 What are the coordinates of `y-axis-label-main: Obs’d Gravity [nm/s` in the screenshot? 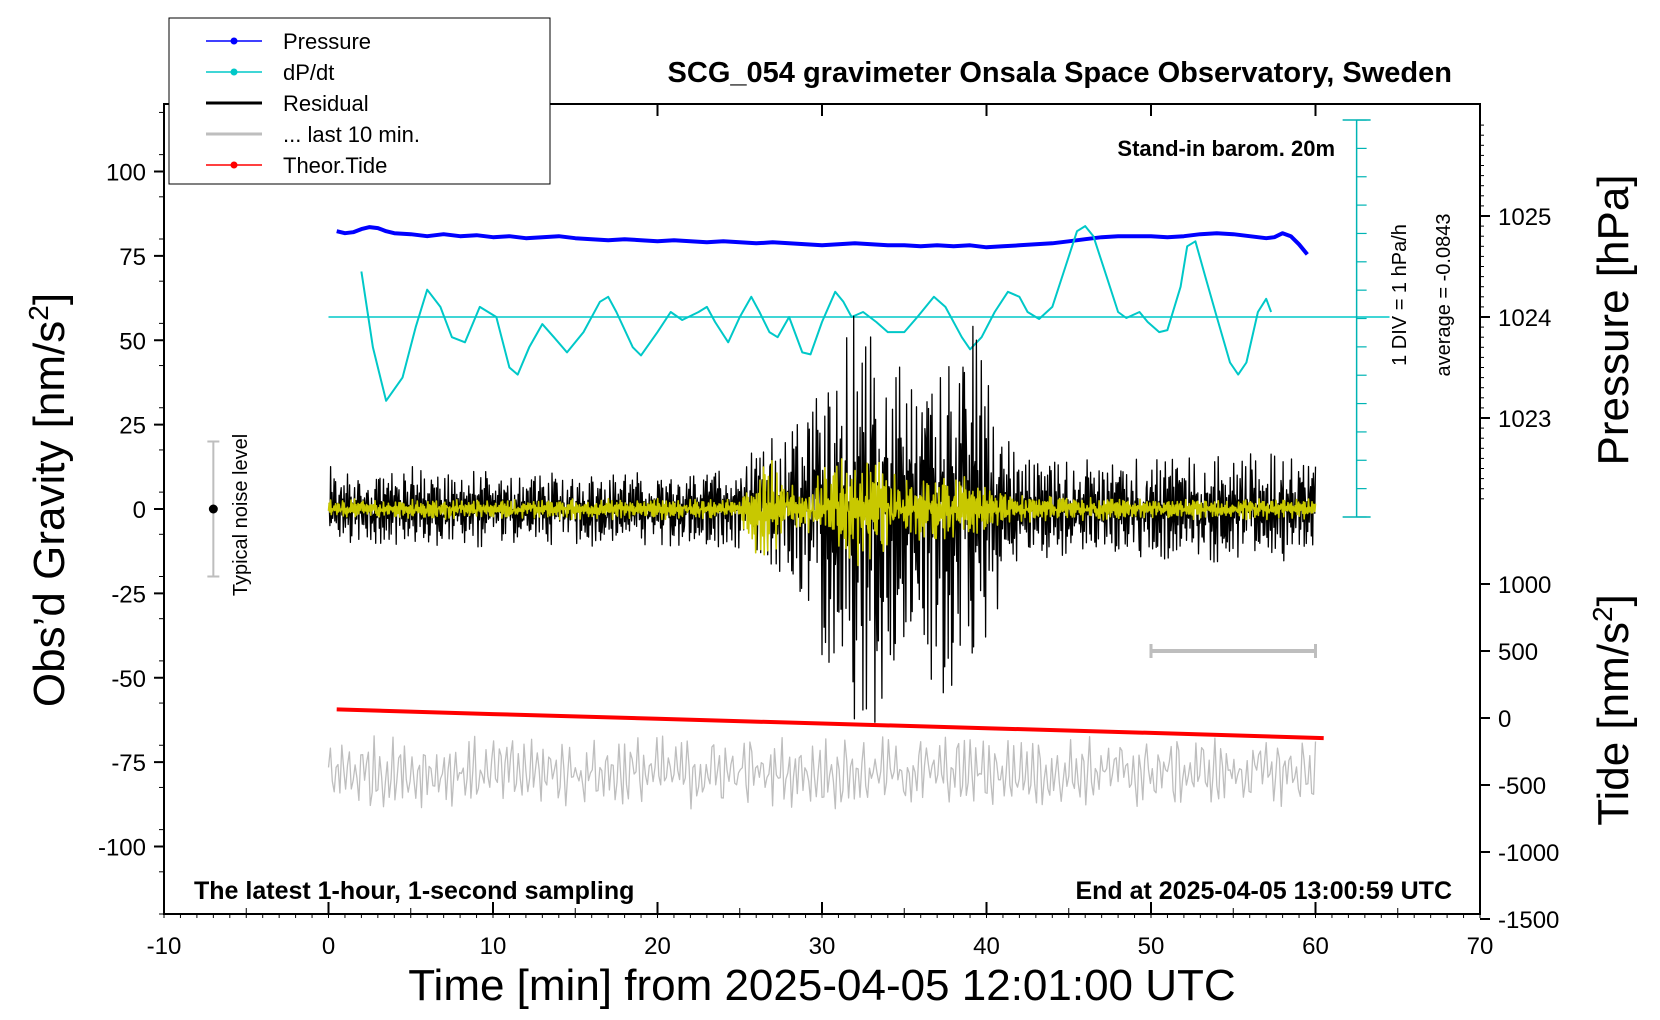 It's located at (49, 514).